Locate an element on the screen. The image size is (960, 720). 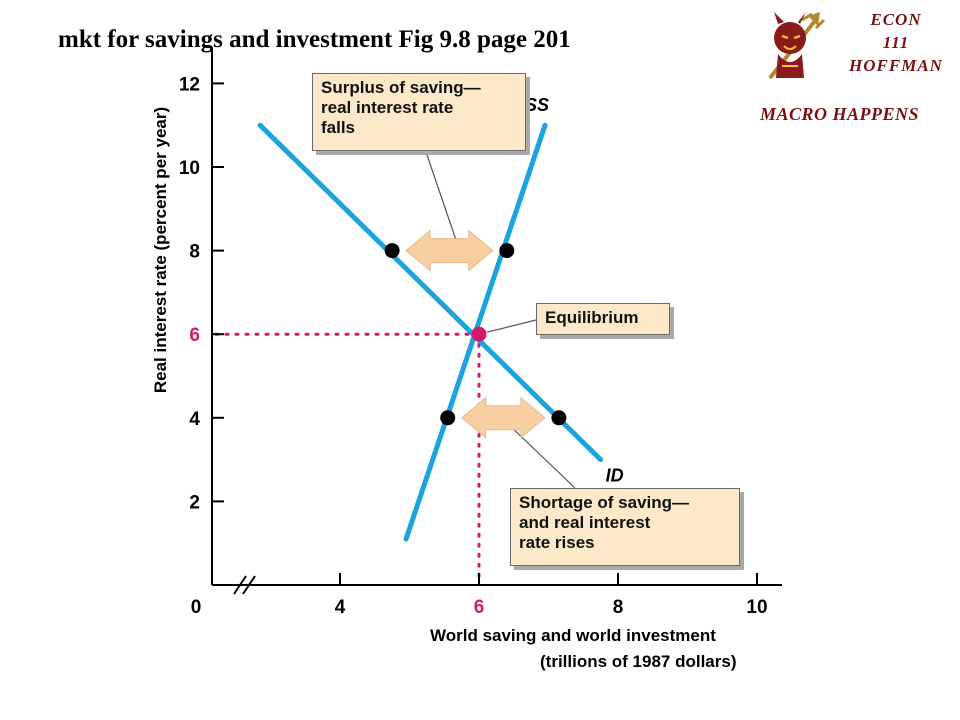
y-tick-label: 10 is located at coordinates (189, 168).